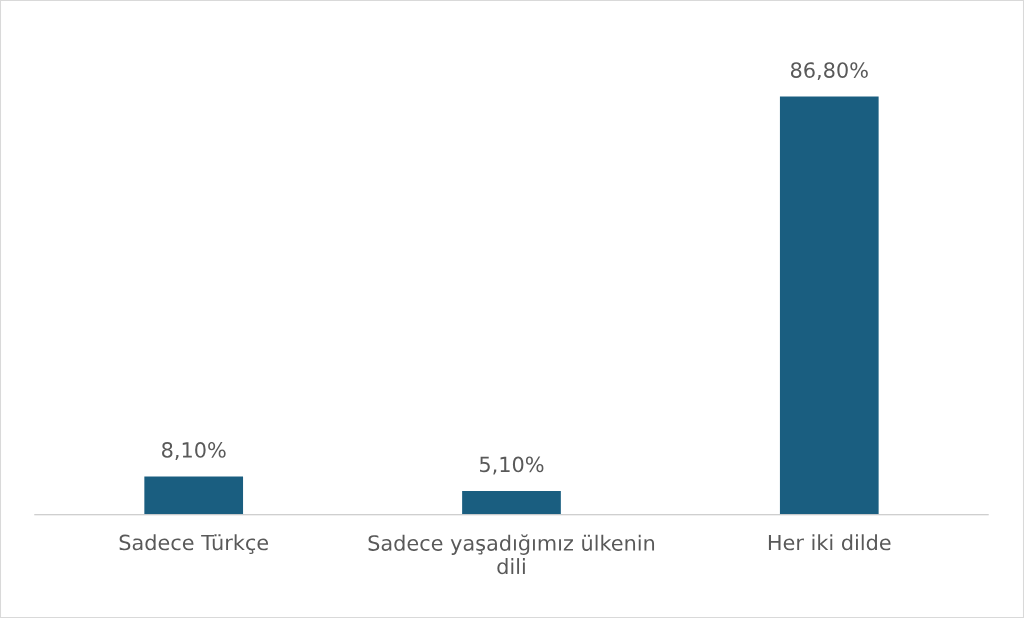 The width and height of the screenshot is (1024, 618). What do you see at coordinates (512, 465) in the screenshot?
I see `data-label: 5,10%` at bounding box center [512, 465].